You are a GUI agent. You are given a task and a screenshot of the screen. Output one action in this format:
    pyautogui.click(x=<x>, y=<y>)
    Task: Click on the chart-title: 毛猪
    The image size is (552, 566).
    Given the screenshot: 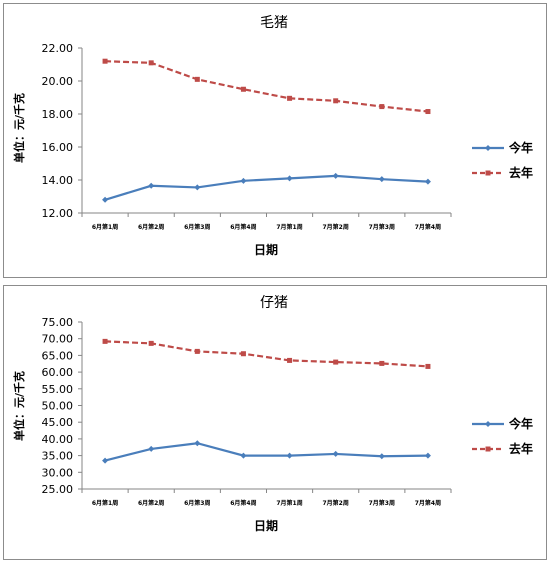 What is the action you would take?
    pyautogui.click(x=274, y=23)
    